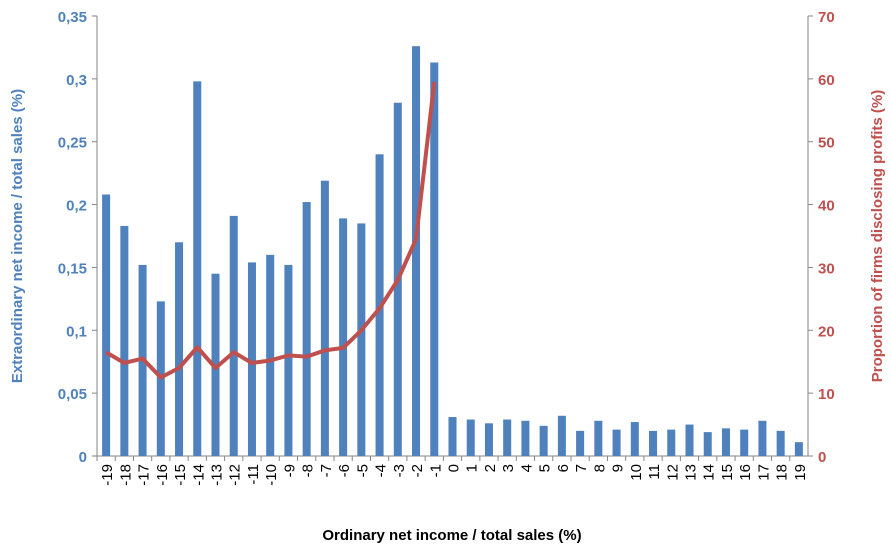 Image resolution: width=891 pixels, height=550 pixels. Describe the element at coordinates (76, 80) in the screenshot. I see `y-tick-label: 0,3` at that location.